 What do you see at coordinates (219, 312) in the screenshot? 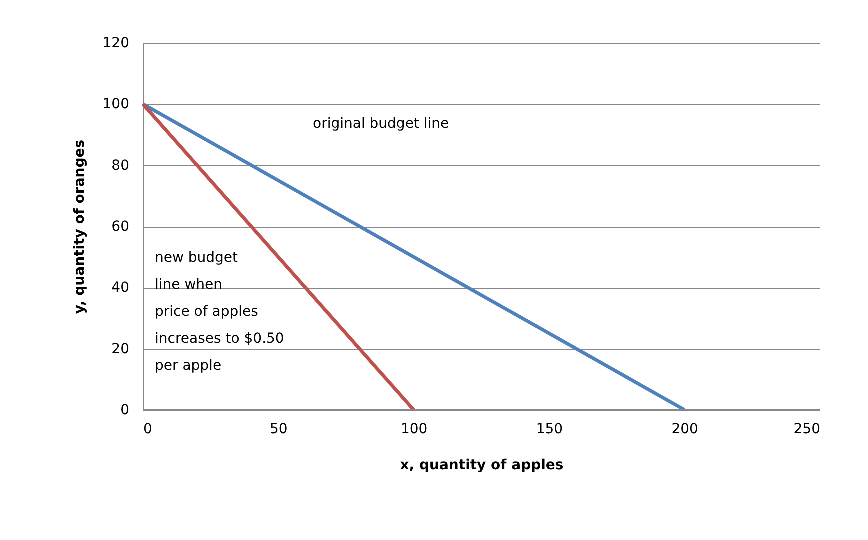
I see `annotation: new budget line when price of apples increases to $0.50 per apple` at bounding box center [219, 312].